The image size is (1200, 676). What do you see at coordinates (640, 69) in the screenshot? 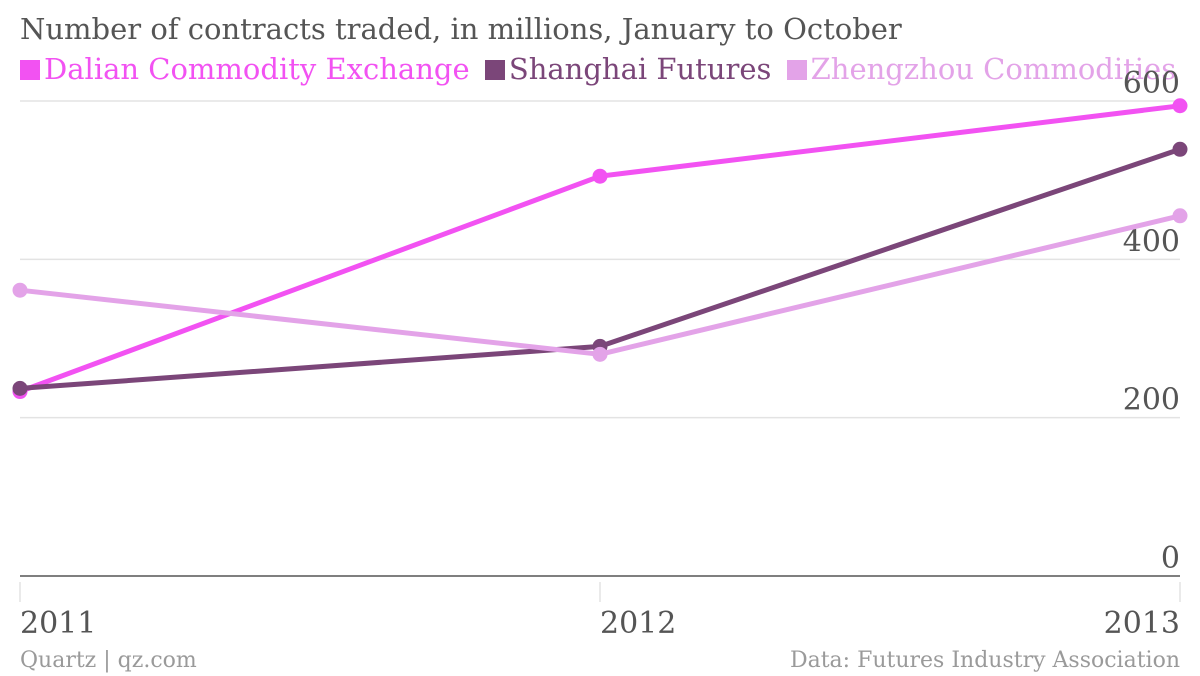
I see `legend-label-shanghai: Shanghai Futures` at bounding box center [640, 69].